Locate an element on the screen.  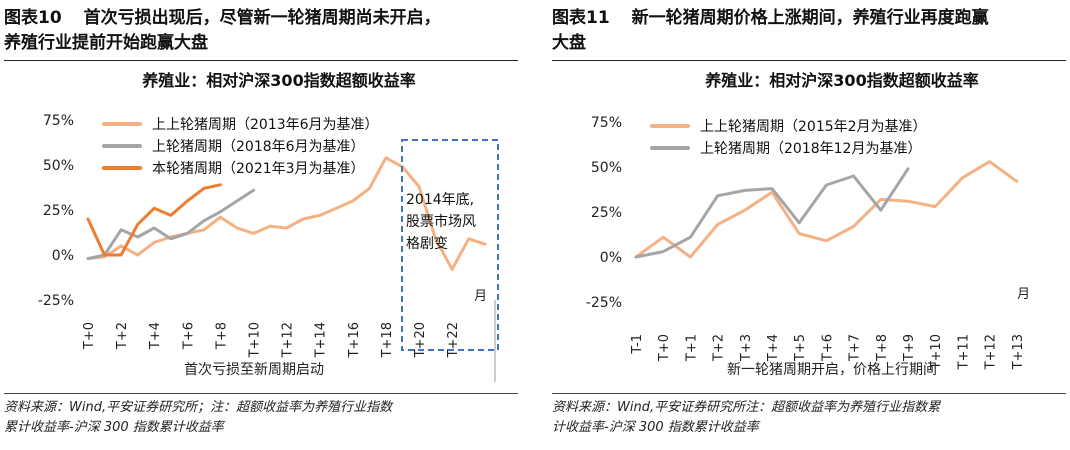
x-tick-label: T+20 is located at coordinates (420, 340).